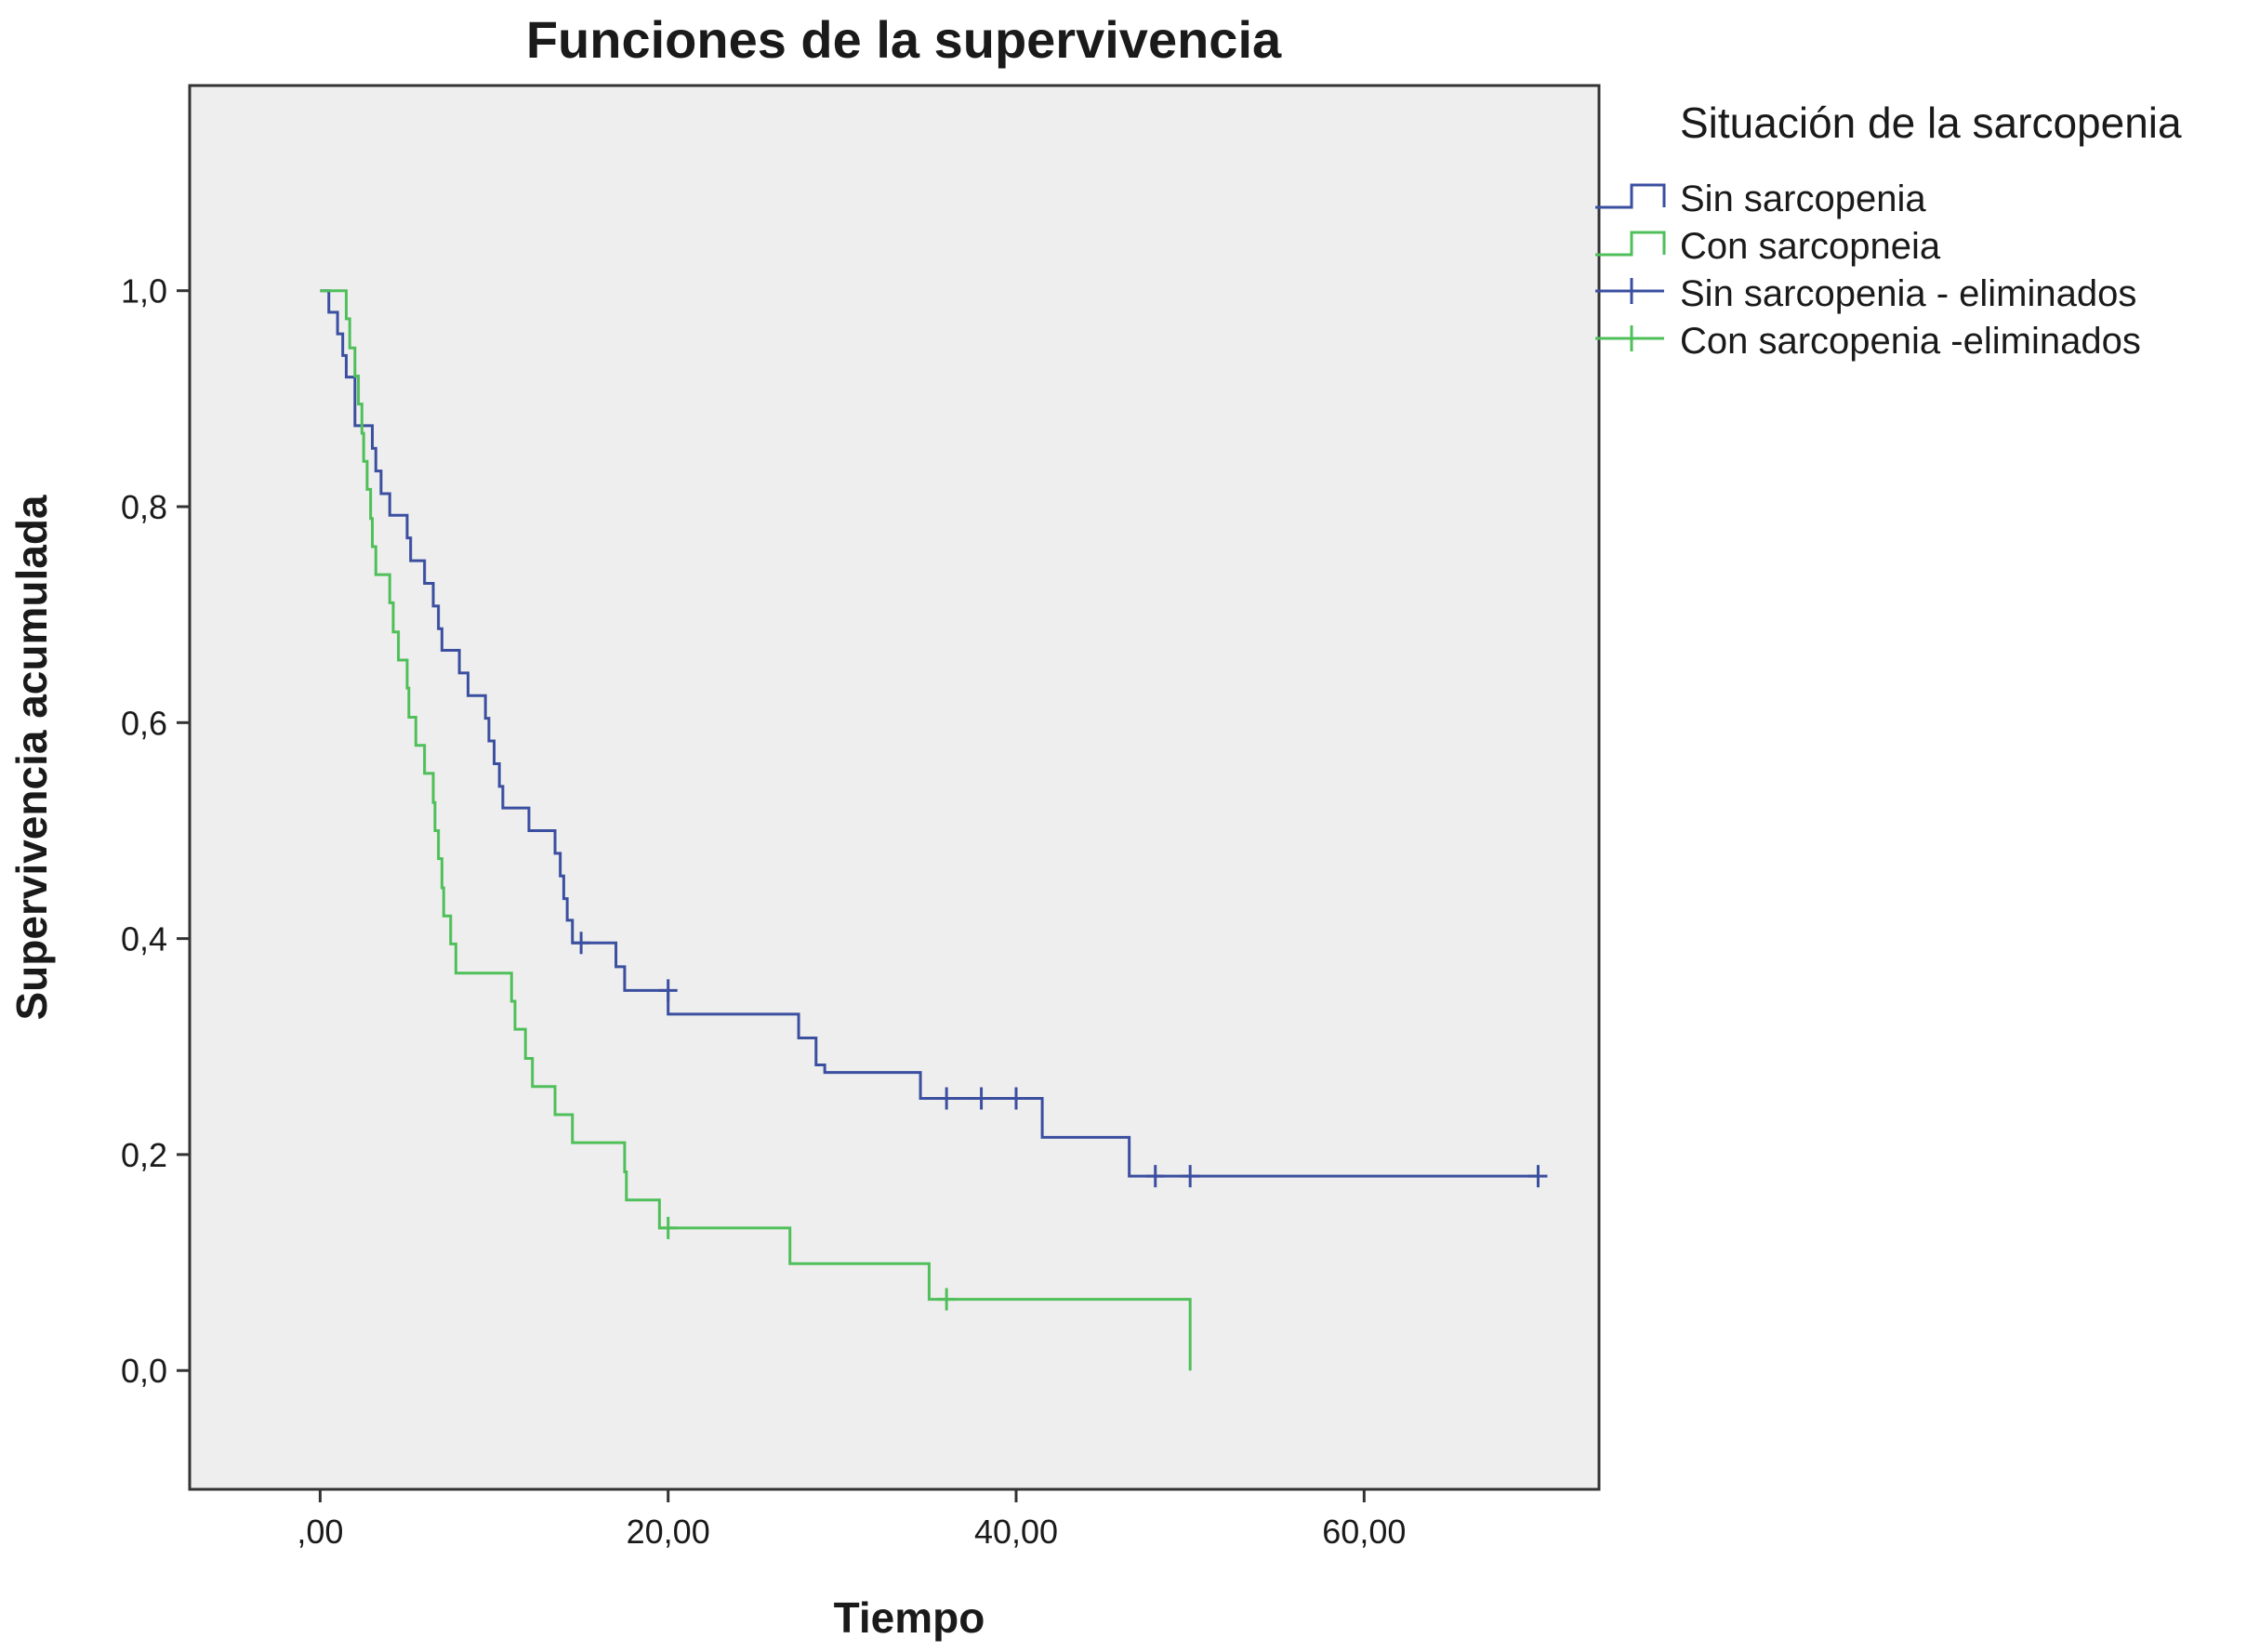 This screenshot has height=1652, width=2247. I want to click on legend-item: Sin sarcopenia, so click(1760, 198).